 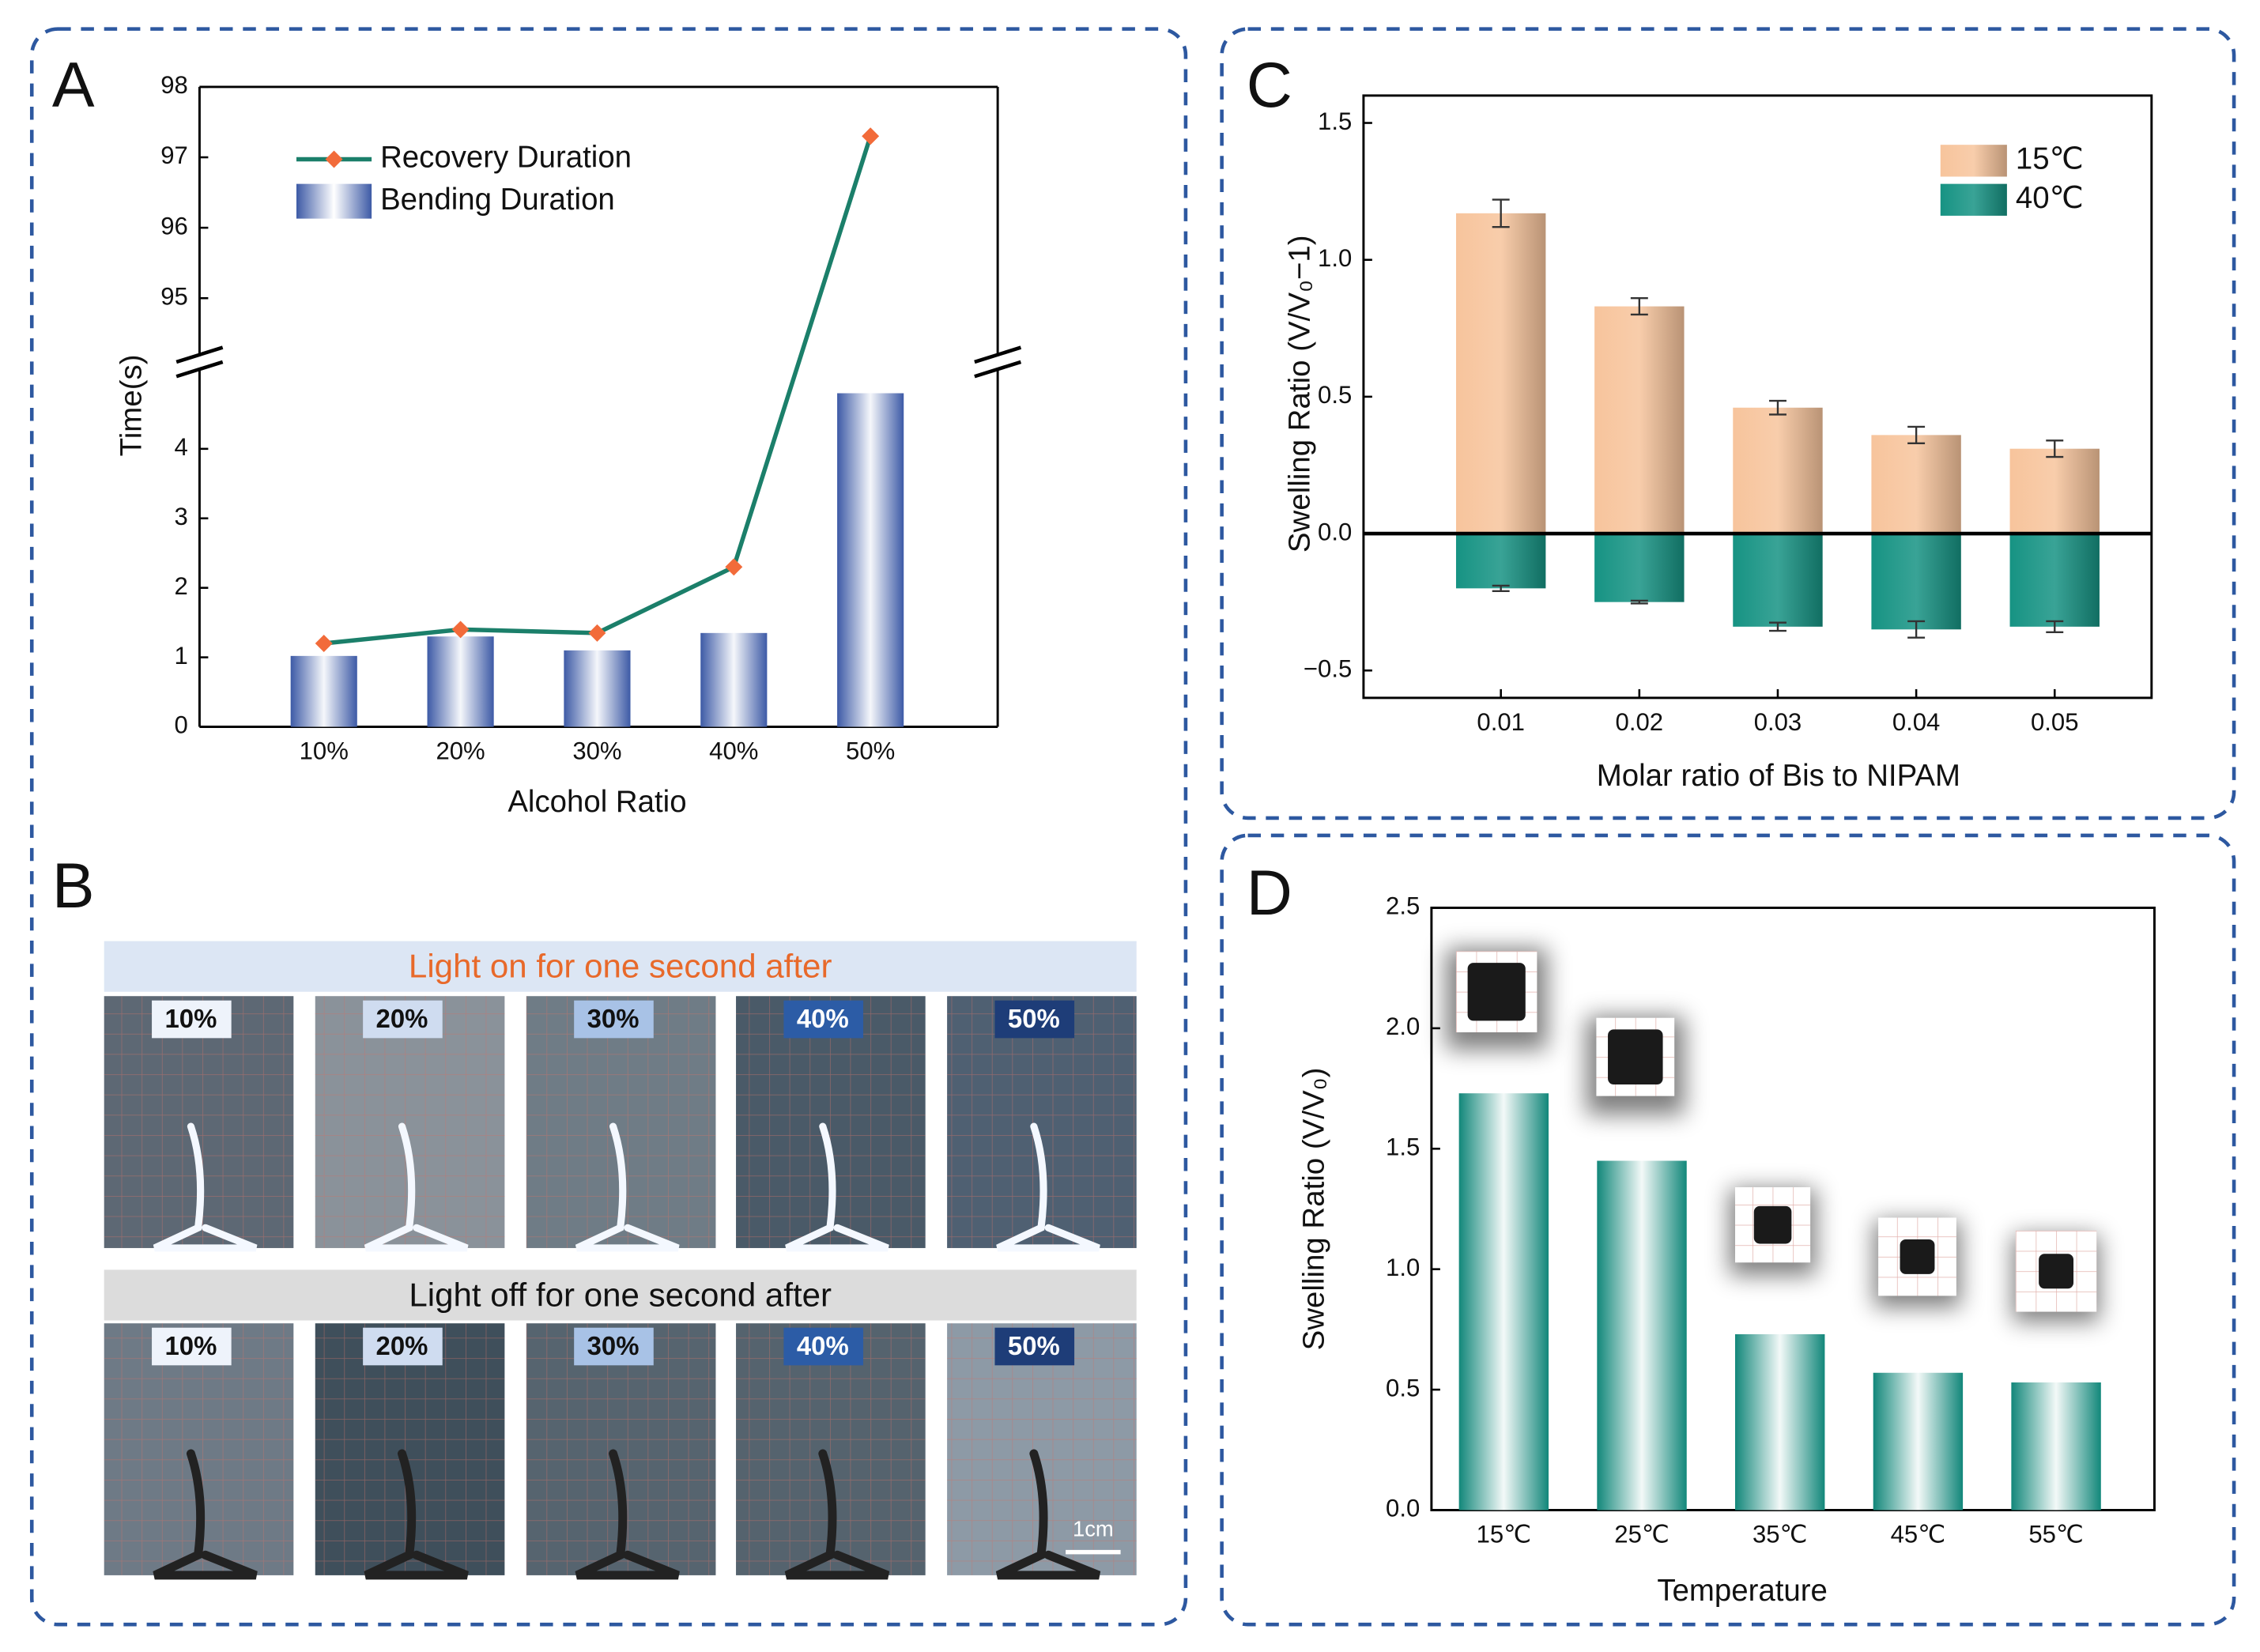 I want to click on legend-label: 40℃, so click(x=2050, y=198).